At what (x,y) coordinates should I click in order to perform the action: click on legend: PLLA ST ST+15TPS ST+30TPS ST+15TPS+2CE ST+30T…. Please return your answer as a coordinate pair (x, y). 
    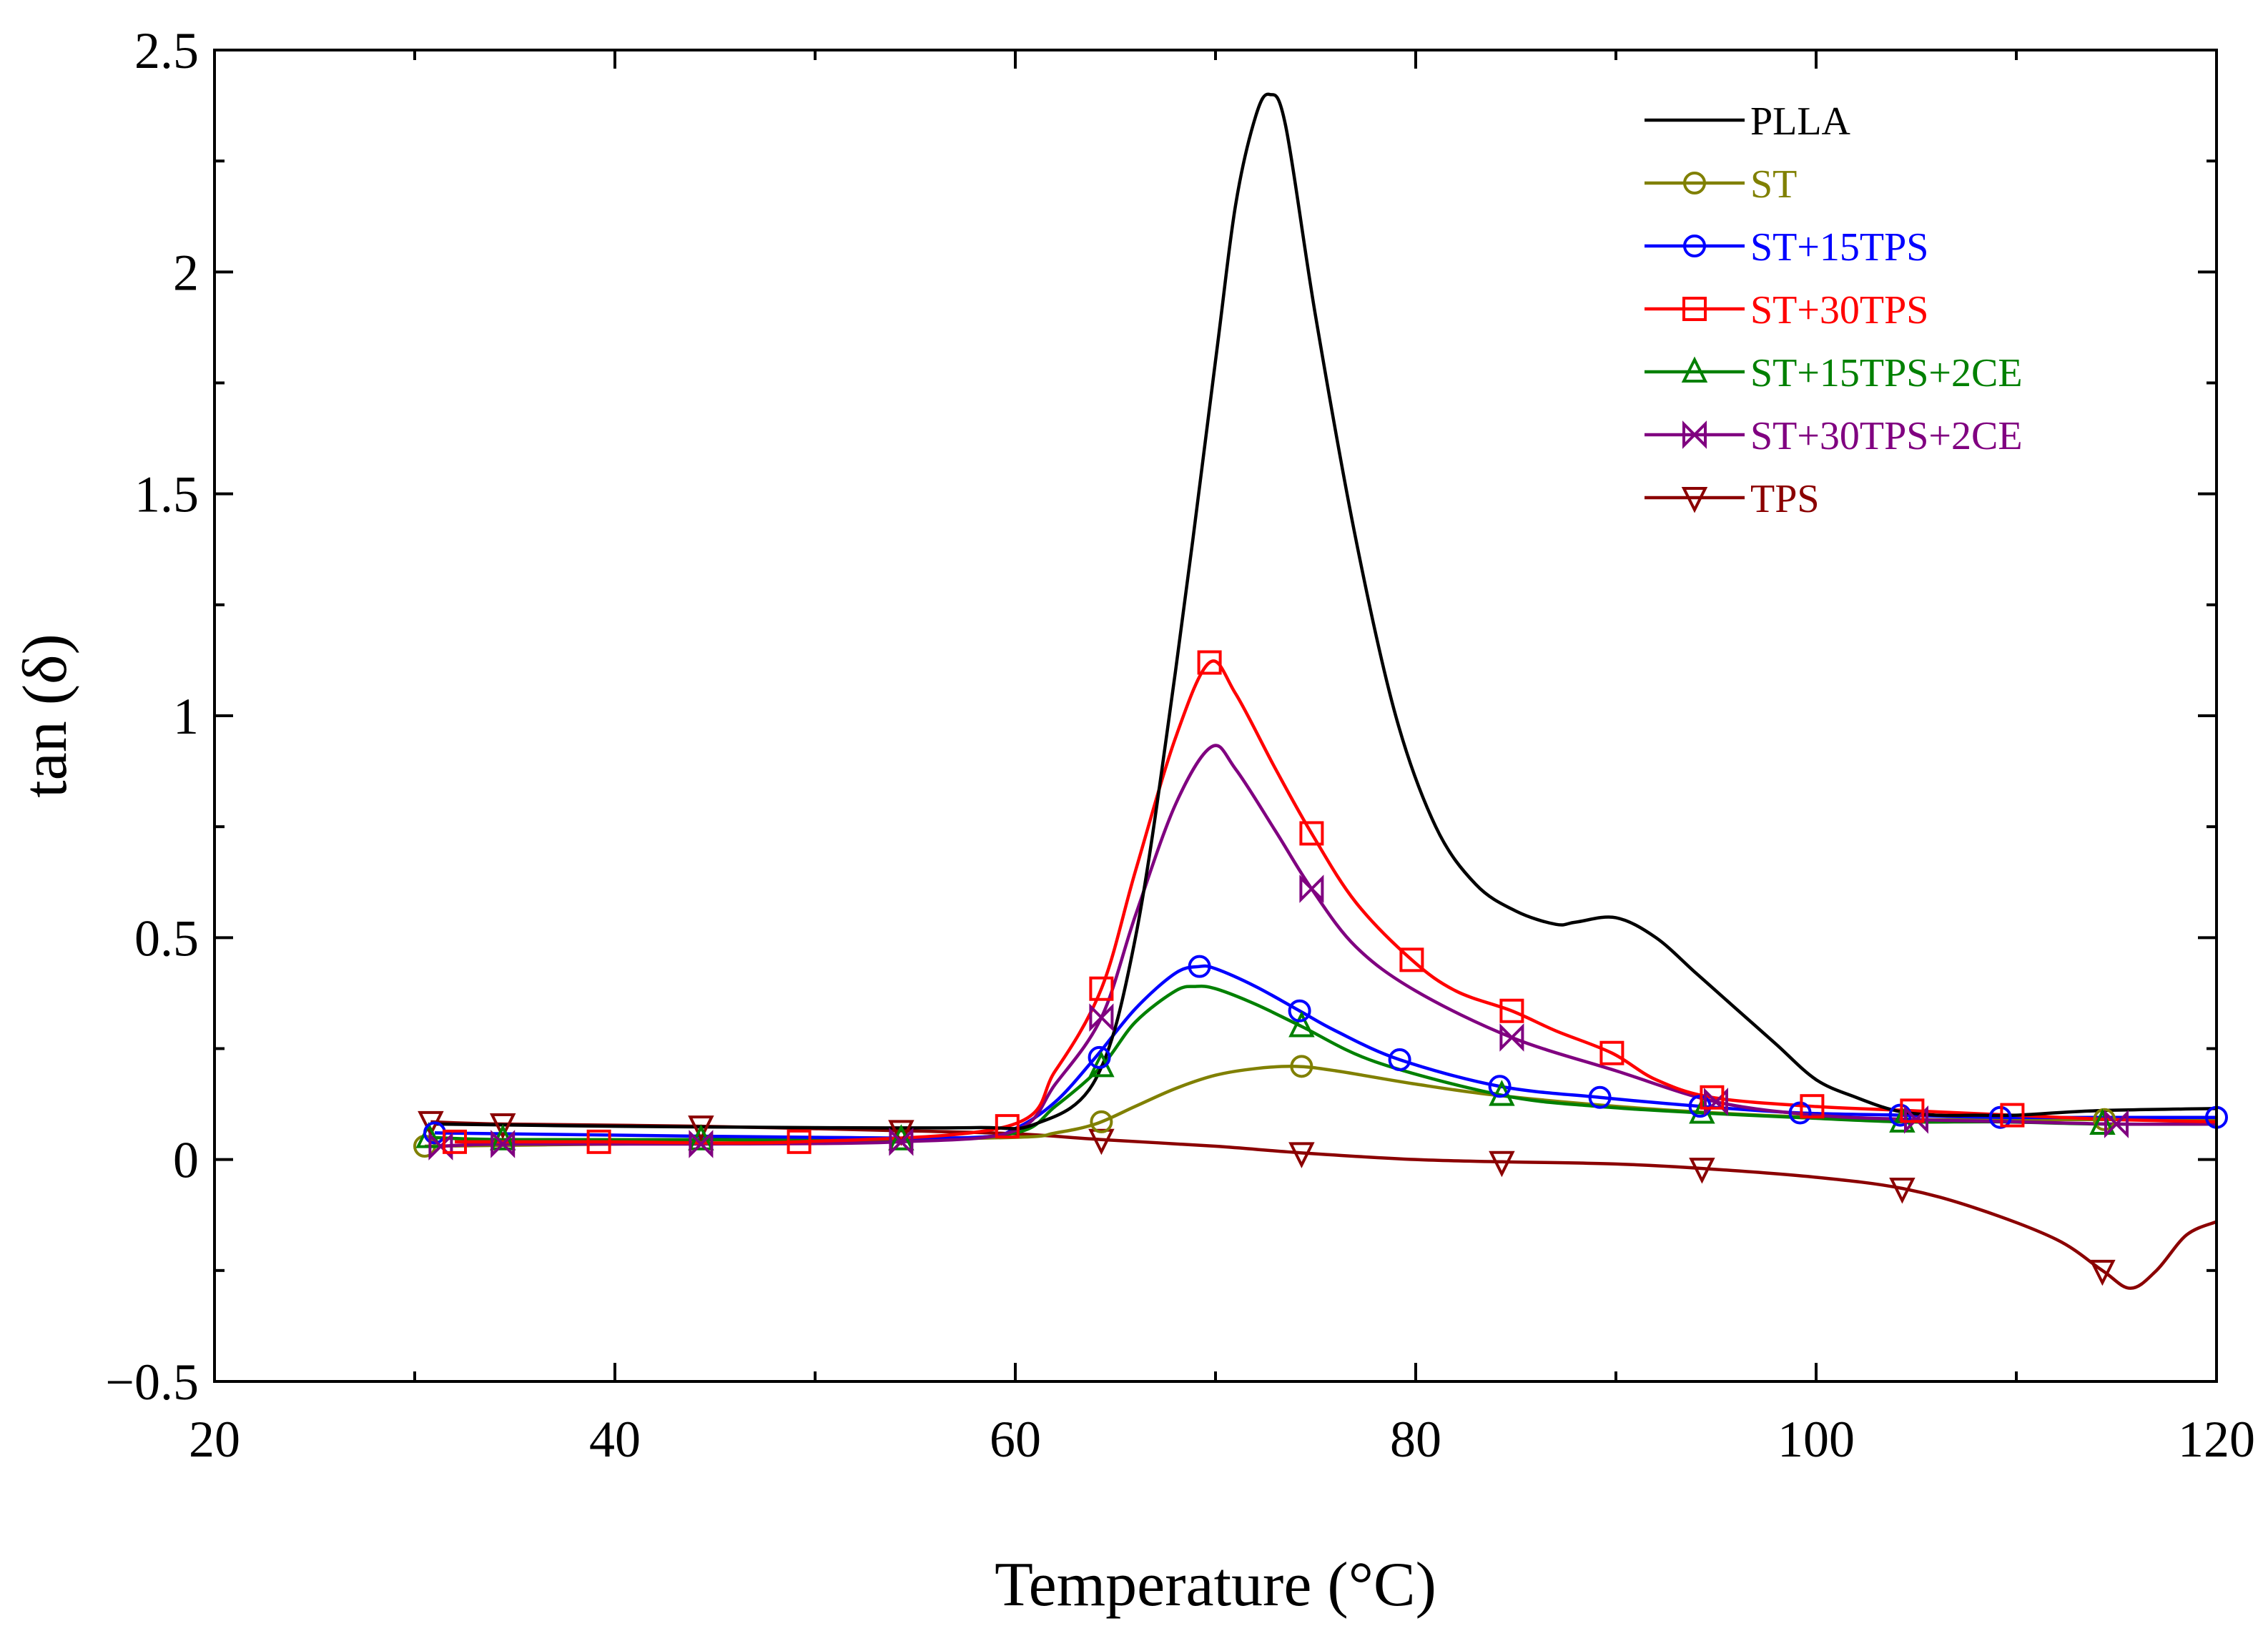
    Looking at the image, I should click on (1834, 310).